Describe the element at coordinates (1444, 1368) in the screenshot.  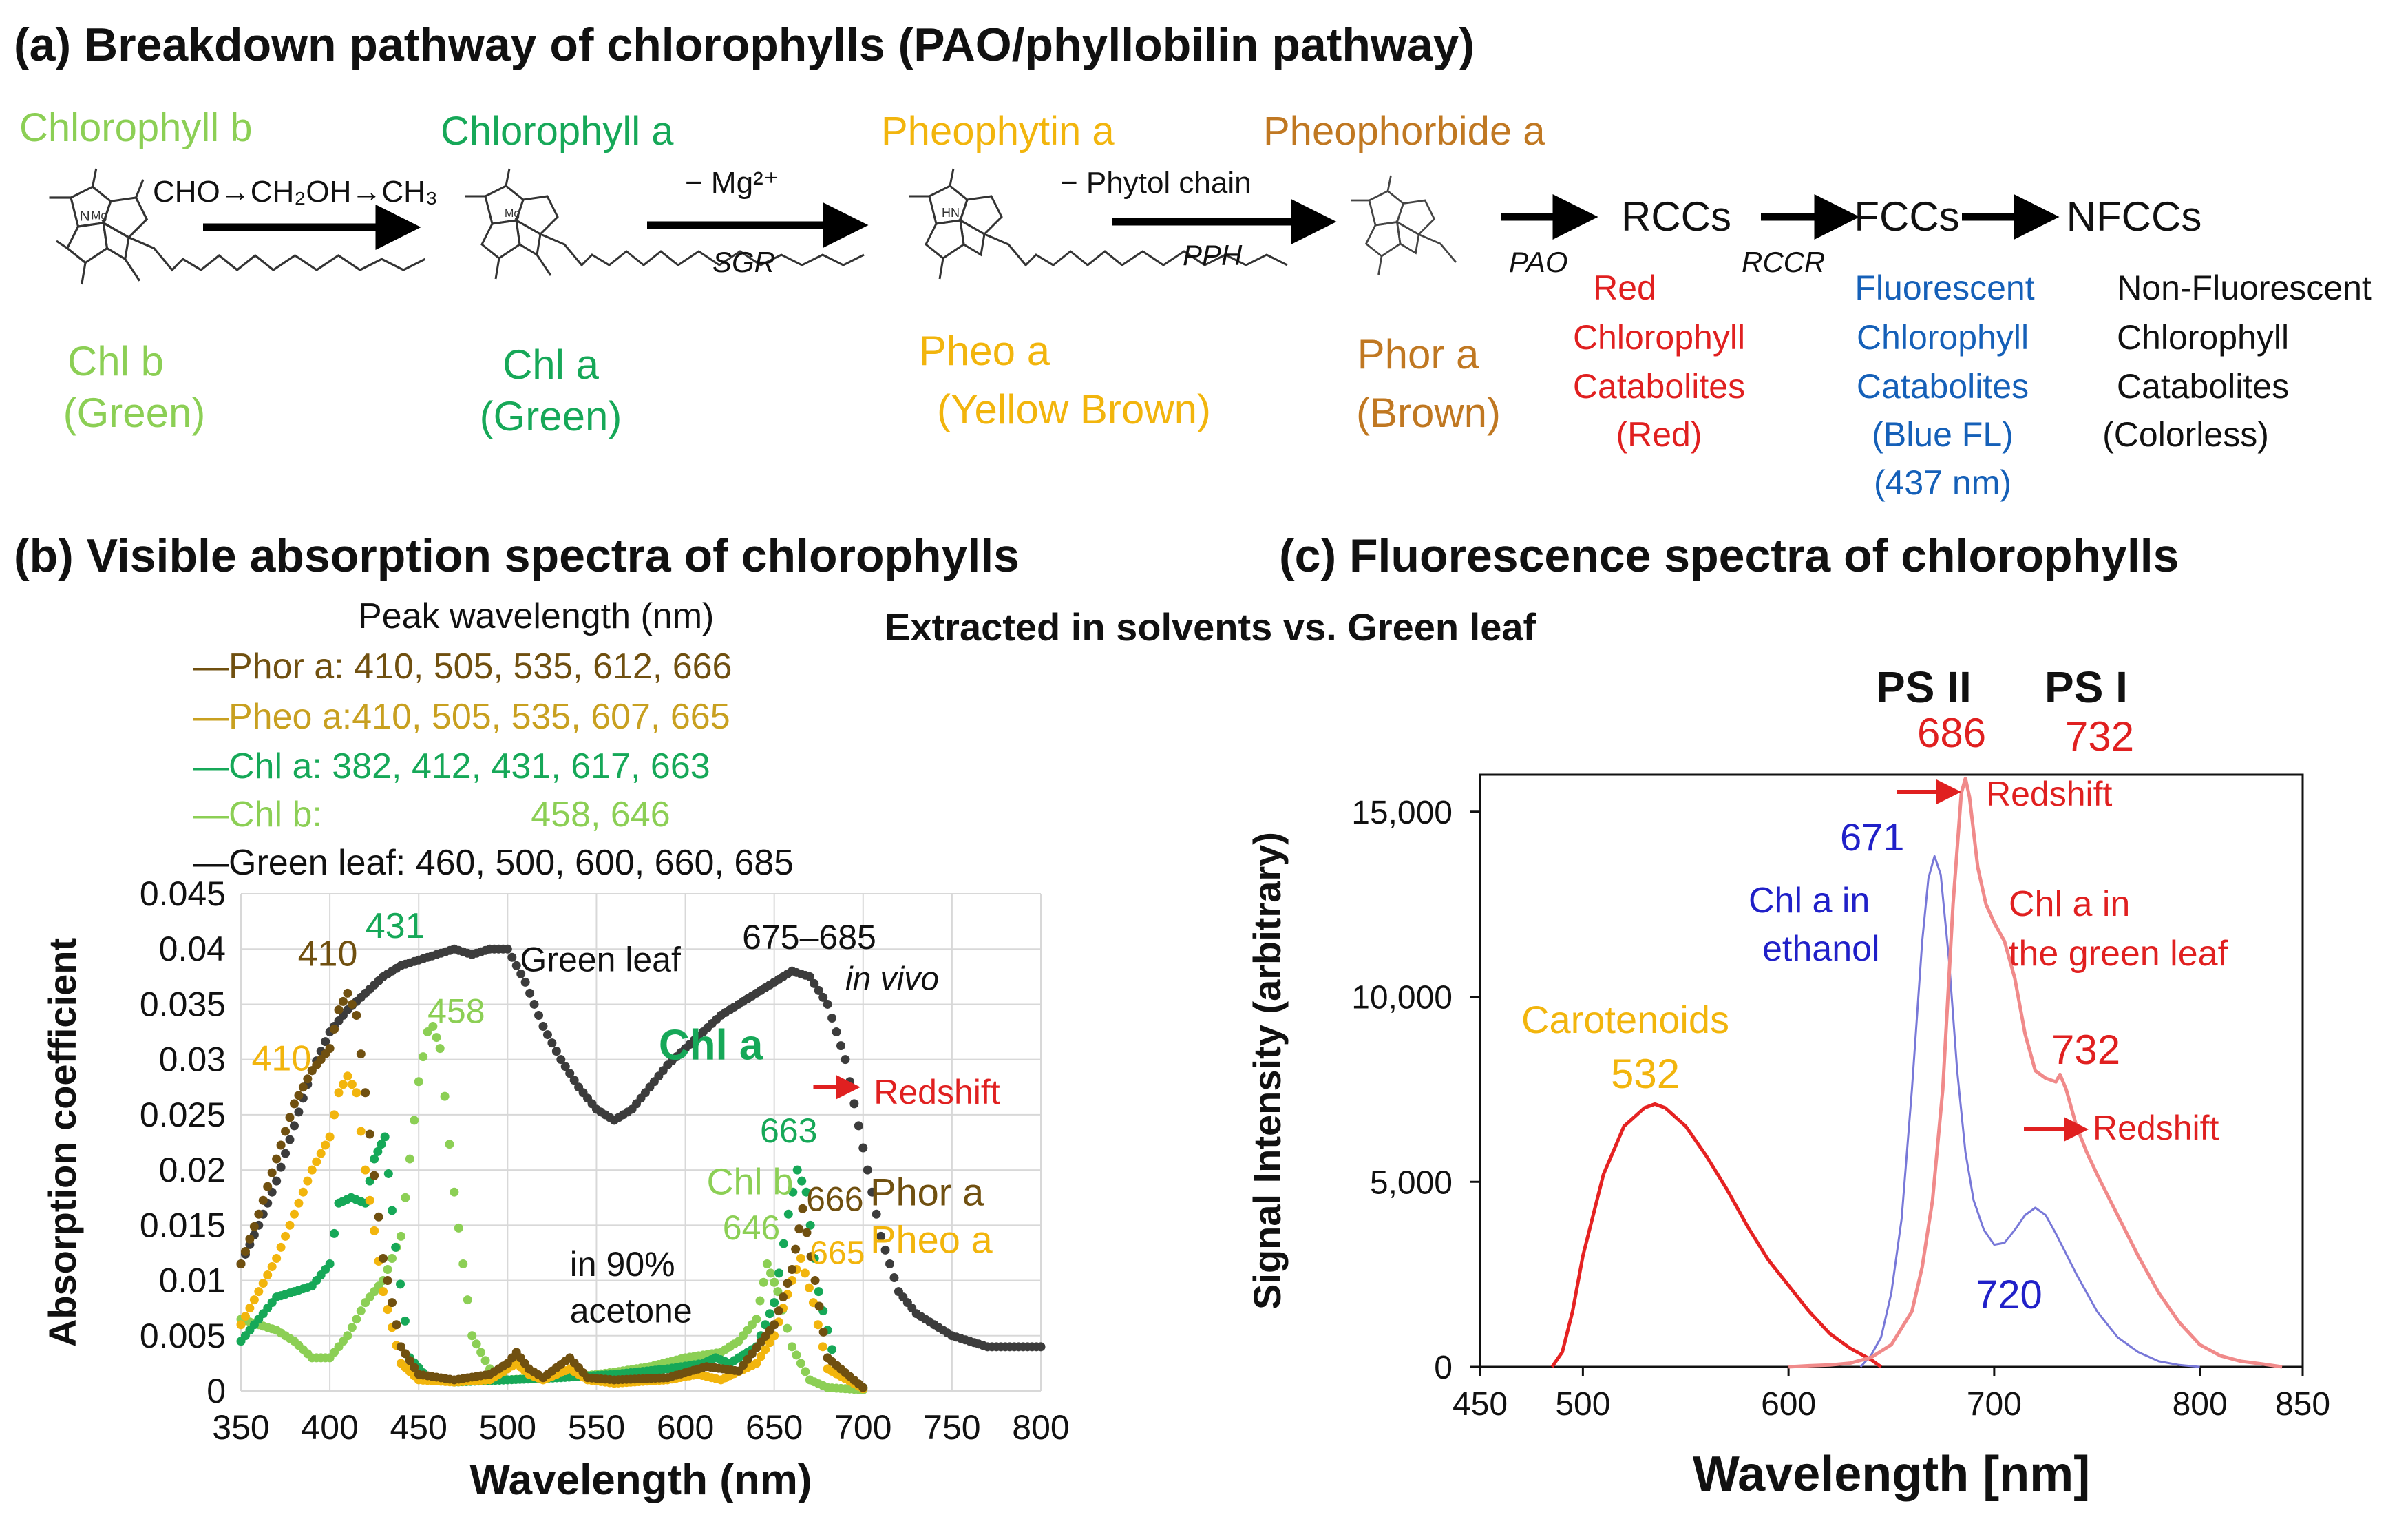
I see `y-tick-label: 0` at that location.